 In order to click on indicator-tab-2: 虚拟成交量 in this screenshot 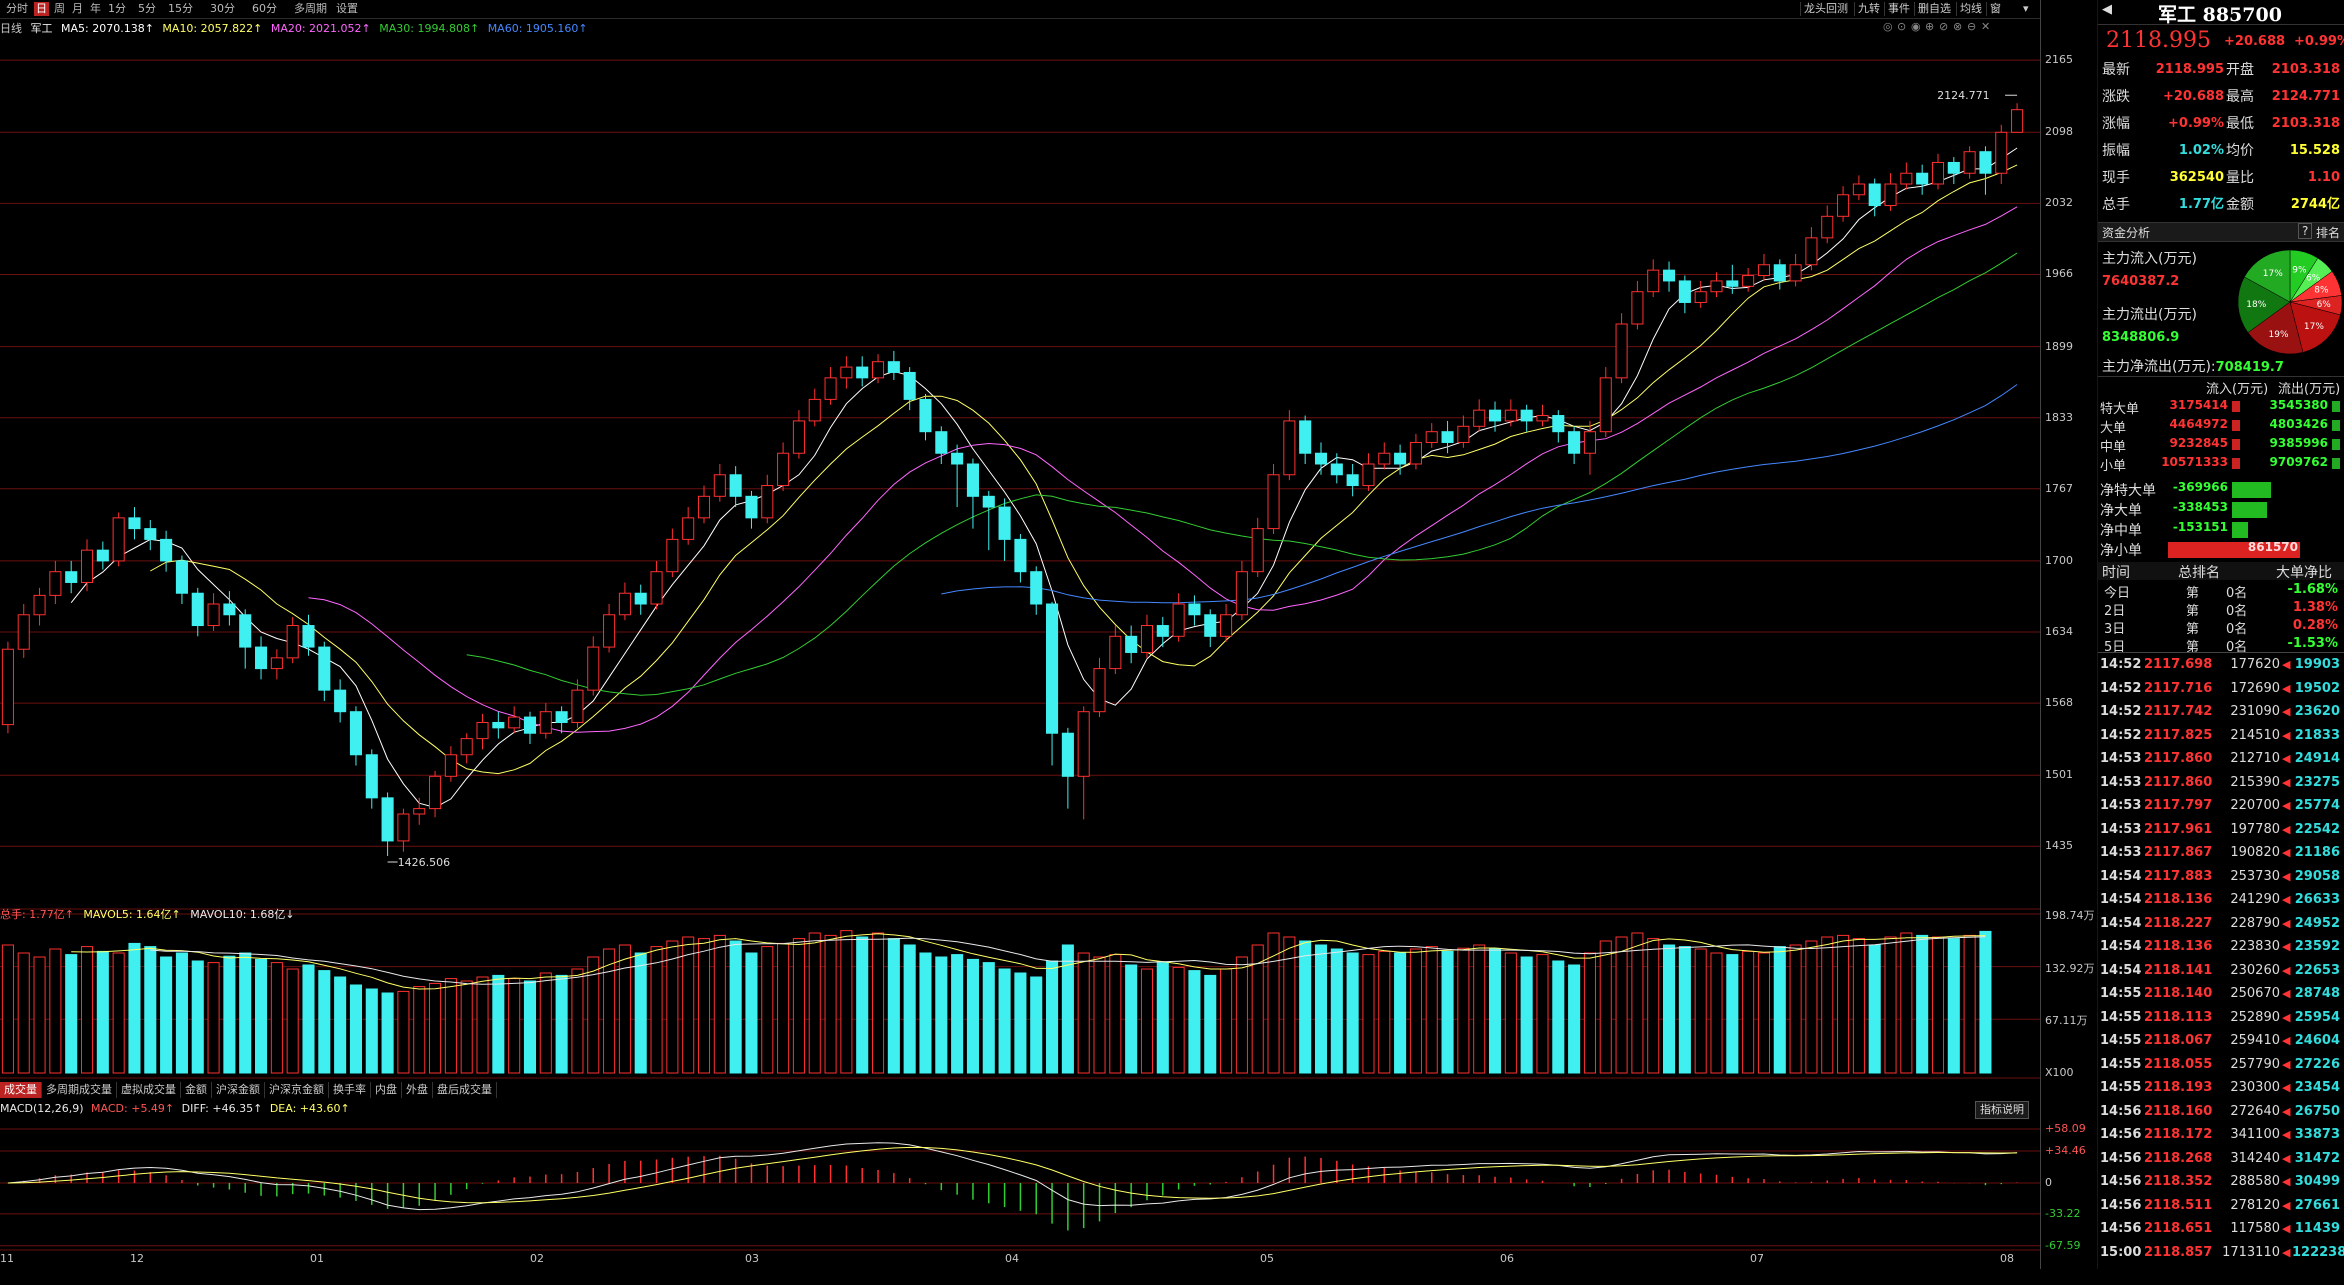, I will do `click(149, 1090)`.